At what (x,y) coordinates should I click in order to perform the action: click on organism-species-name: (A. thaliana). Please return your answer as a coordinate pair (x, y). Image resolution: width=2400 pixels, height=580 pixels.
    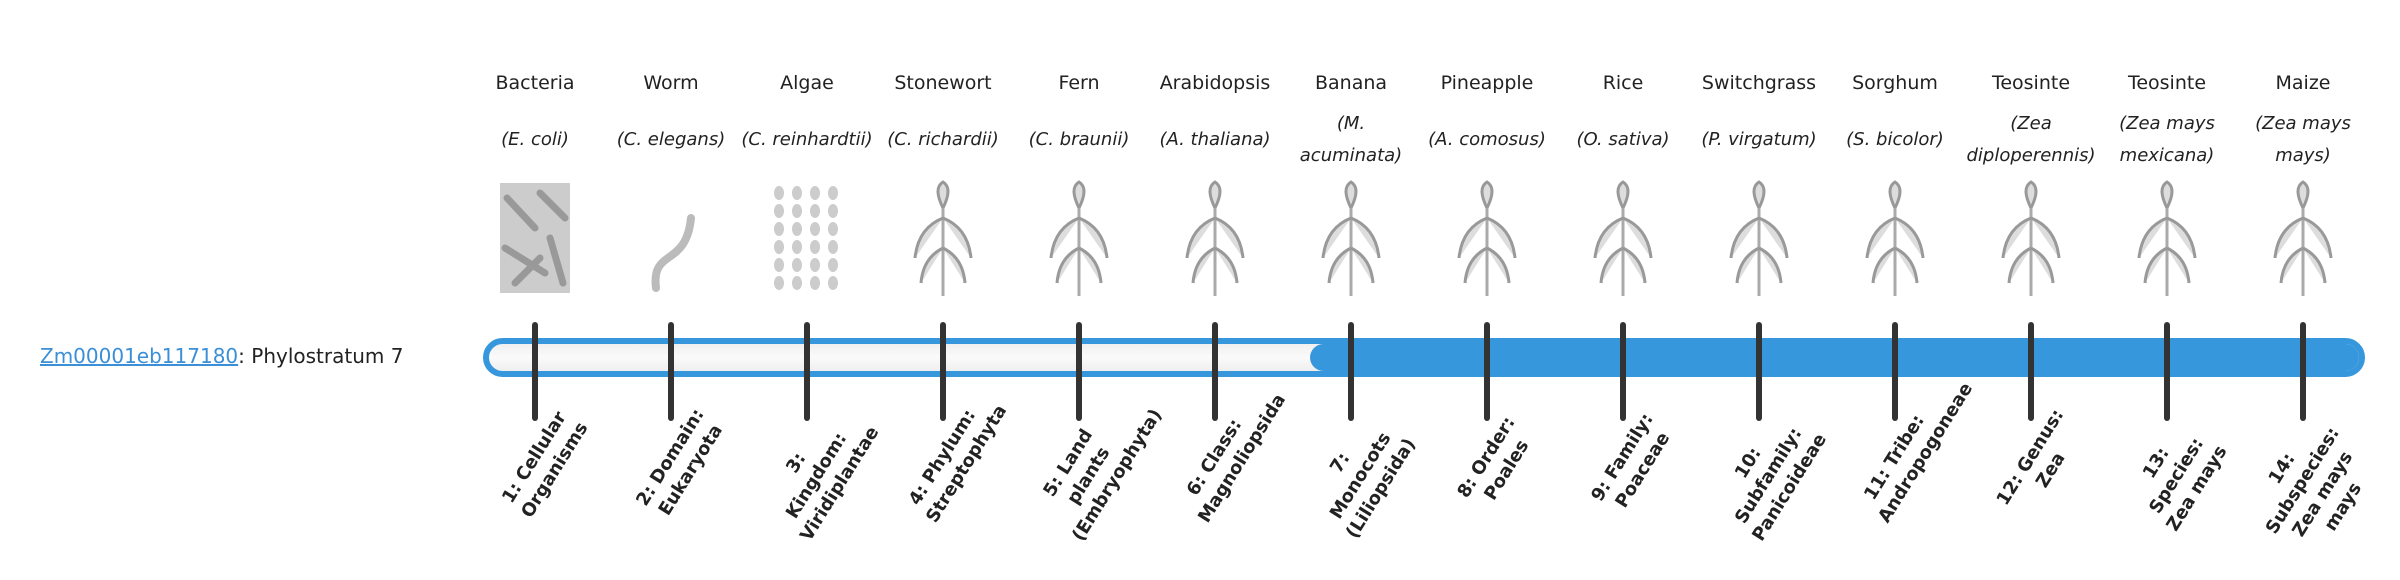
    Looking at the image, I should click on (1215, 139).